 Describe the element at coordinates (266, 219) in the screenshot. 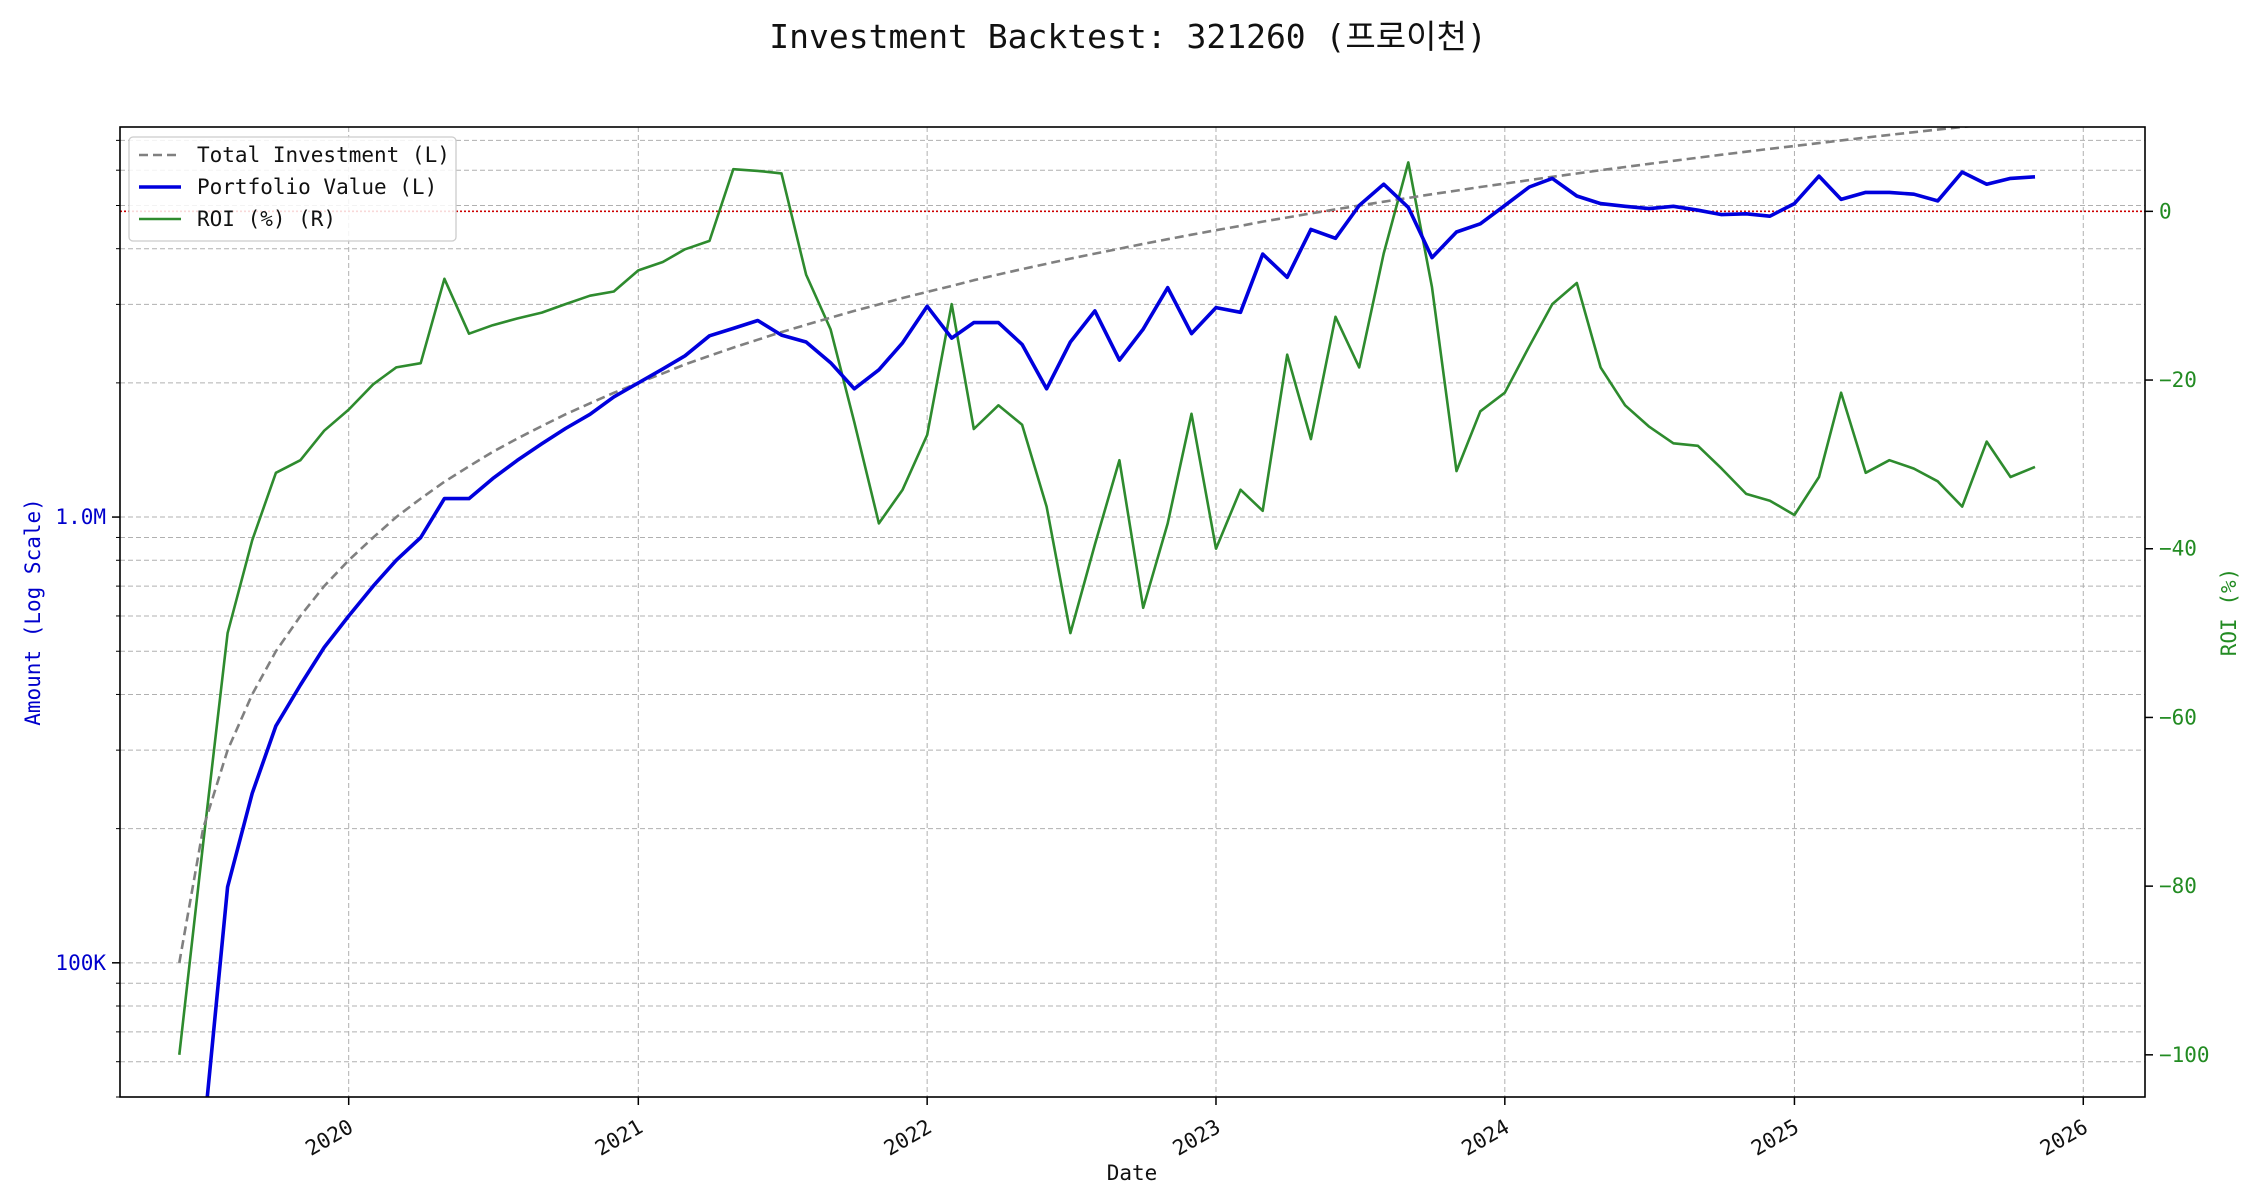

I see `legend-label: ROI (%) (R)` at that location.